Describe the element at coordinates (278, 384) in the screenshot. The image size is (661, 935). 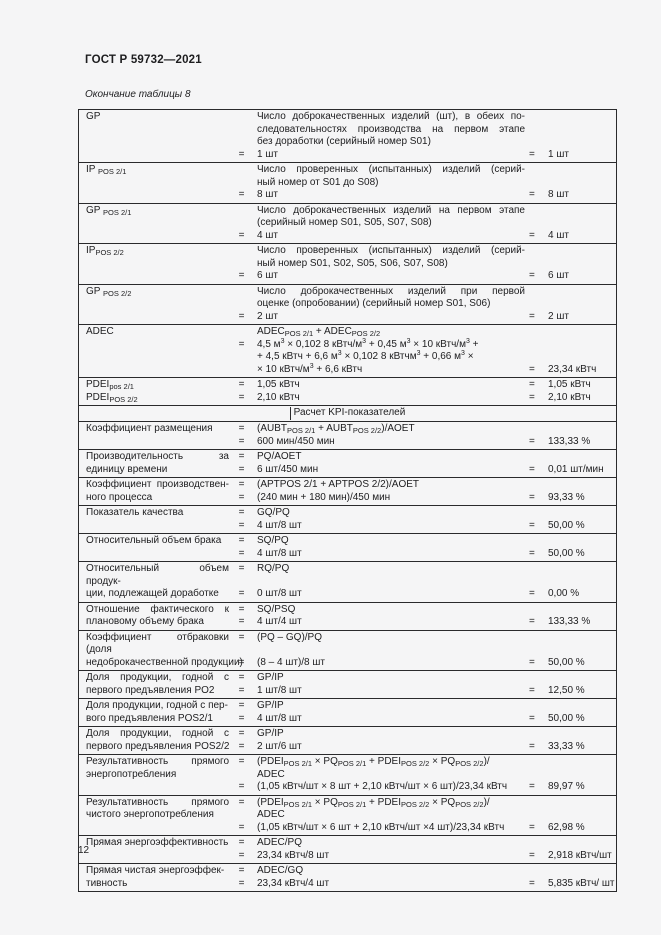
I see `formula-text: 1,05 кВтч` at that location.